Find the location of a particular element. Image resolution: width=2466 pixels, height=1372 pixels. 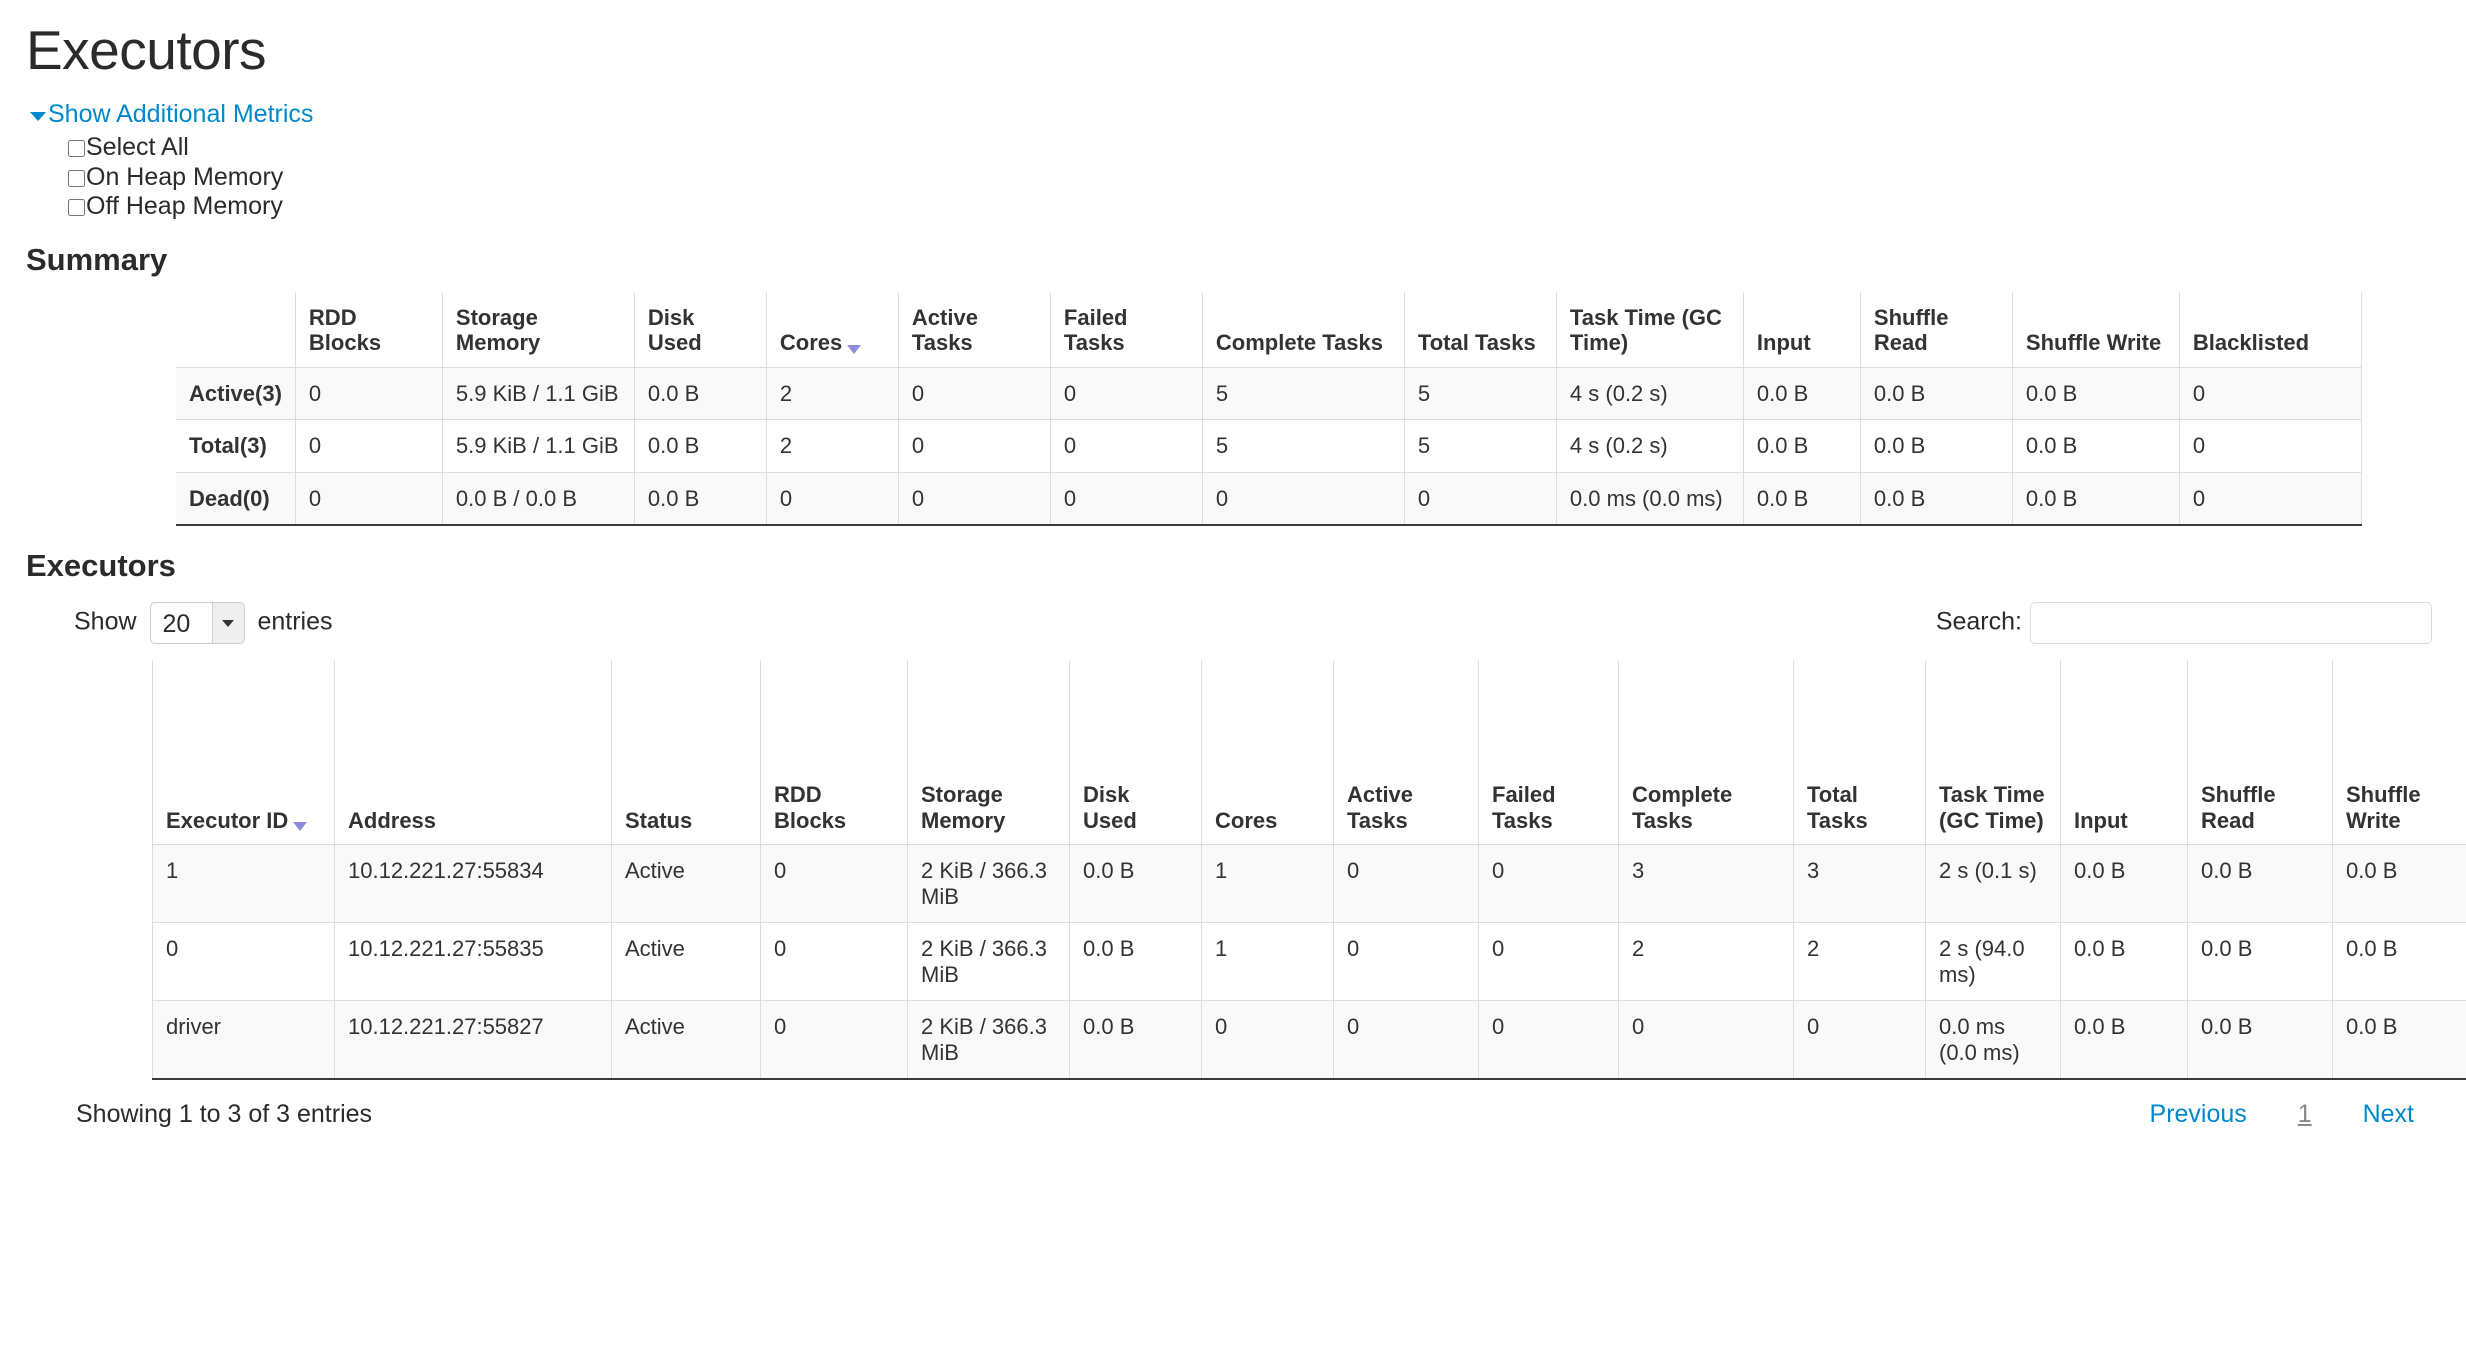

entries-info: Showing 1 to 3 of 3 entries is located at coordinates (224, 1114).